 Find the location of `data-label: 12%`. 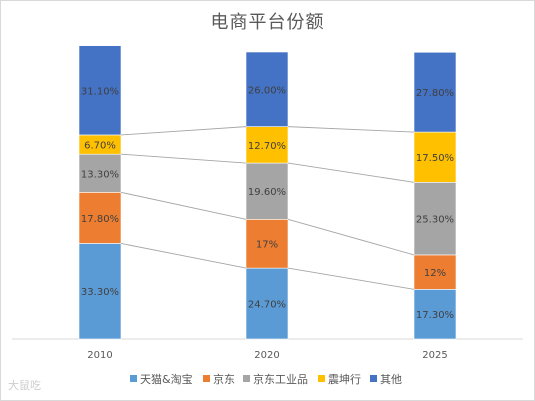

data-label: 12% is located at coordinates (435, 273).